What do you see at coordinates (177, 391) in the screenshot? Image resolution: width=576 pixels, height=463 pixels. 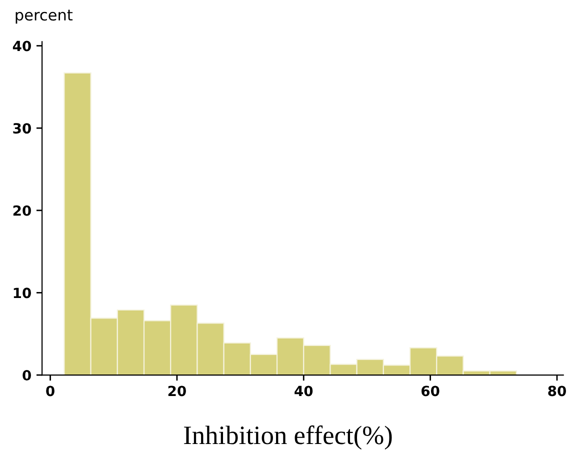 I see `x-tick-label: 20` at bounding box center [177, 391].